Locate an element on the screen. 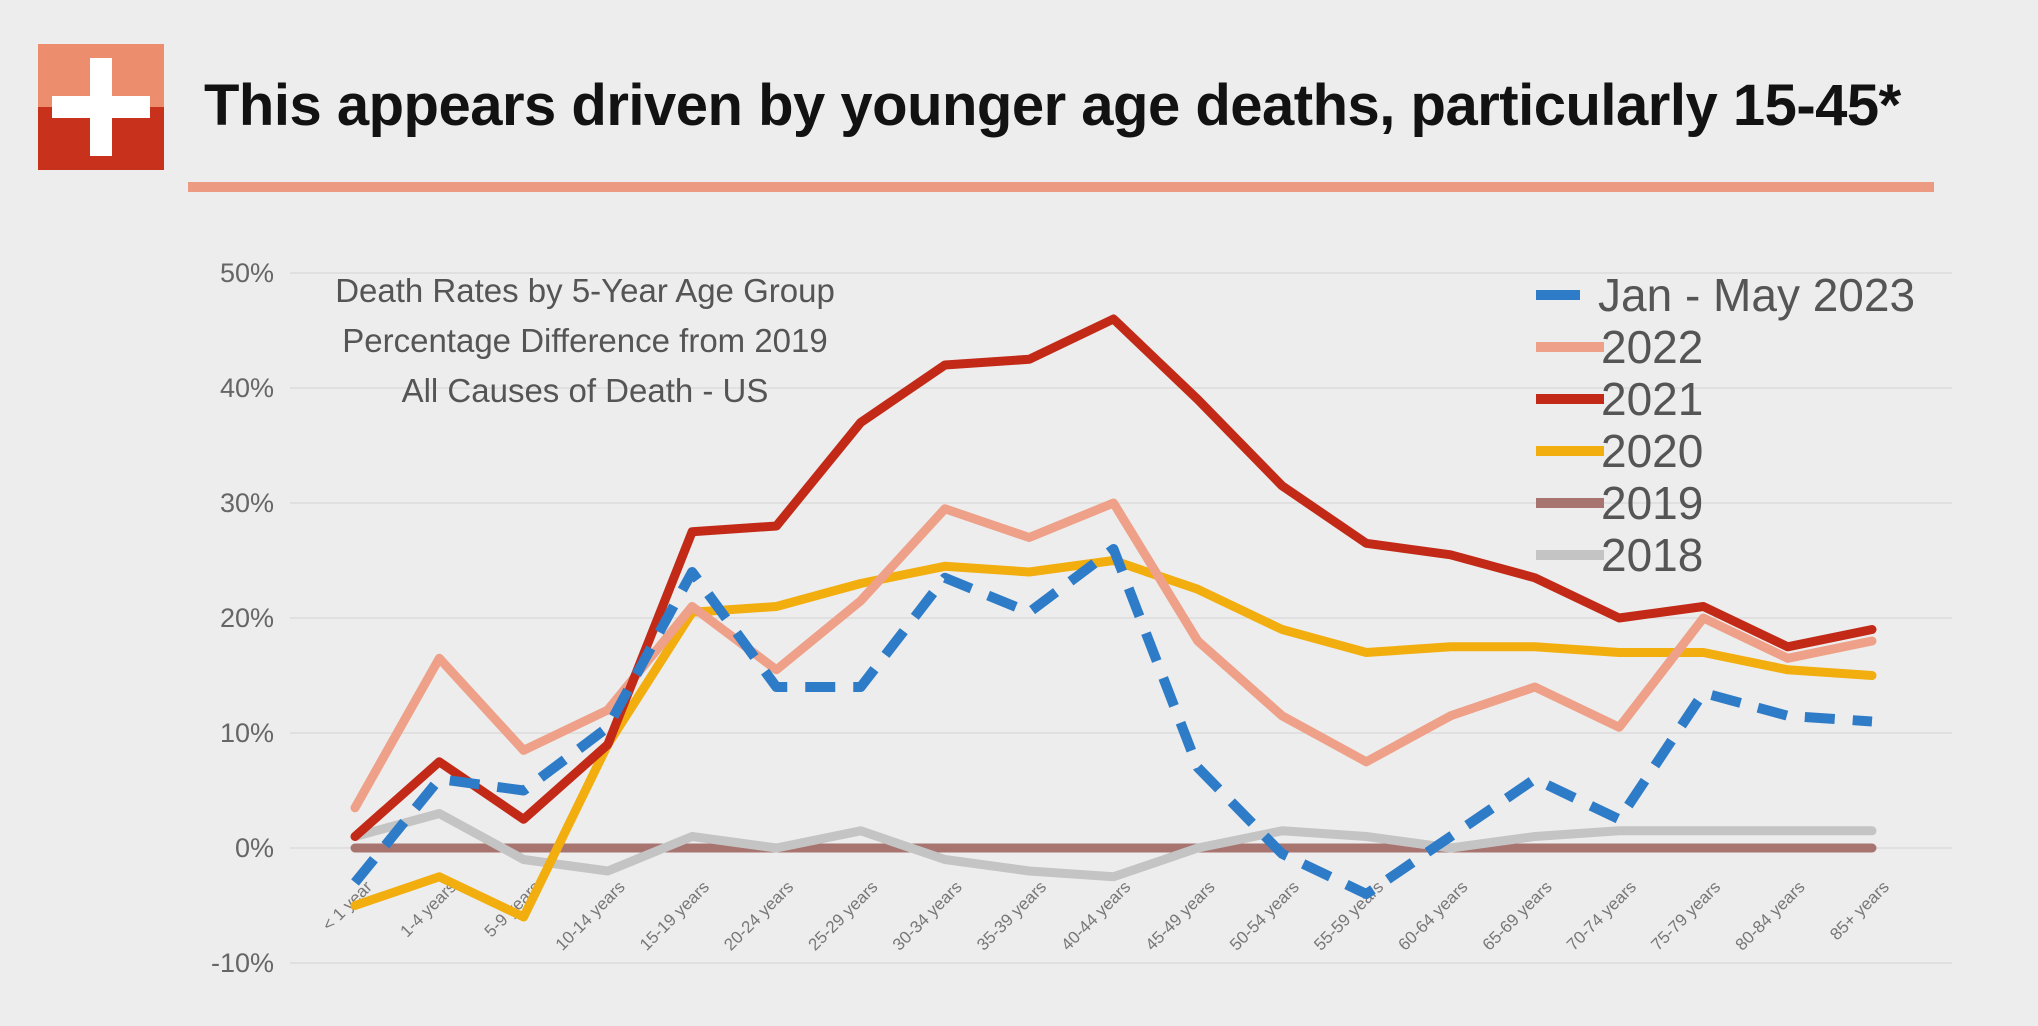  legend-label: 2020 is located at coordinates (1652, 451).